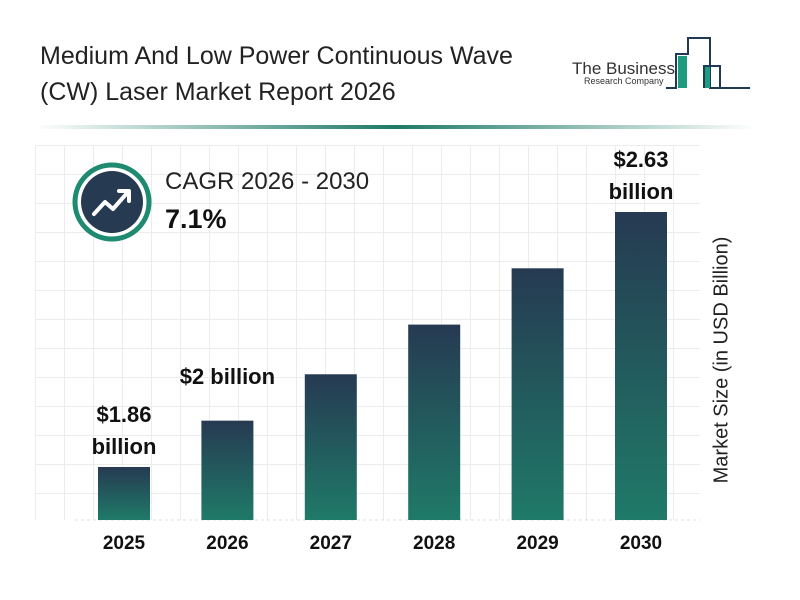 This screenshot has width=800, height=600. I want to click on bar-2030, so click(641, 366).